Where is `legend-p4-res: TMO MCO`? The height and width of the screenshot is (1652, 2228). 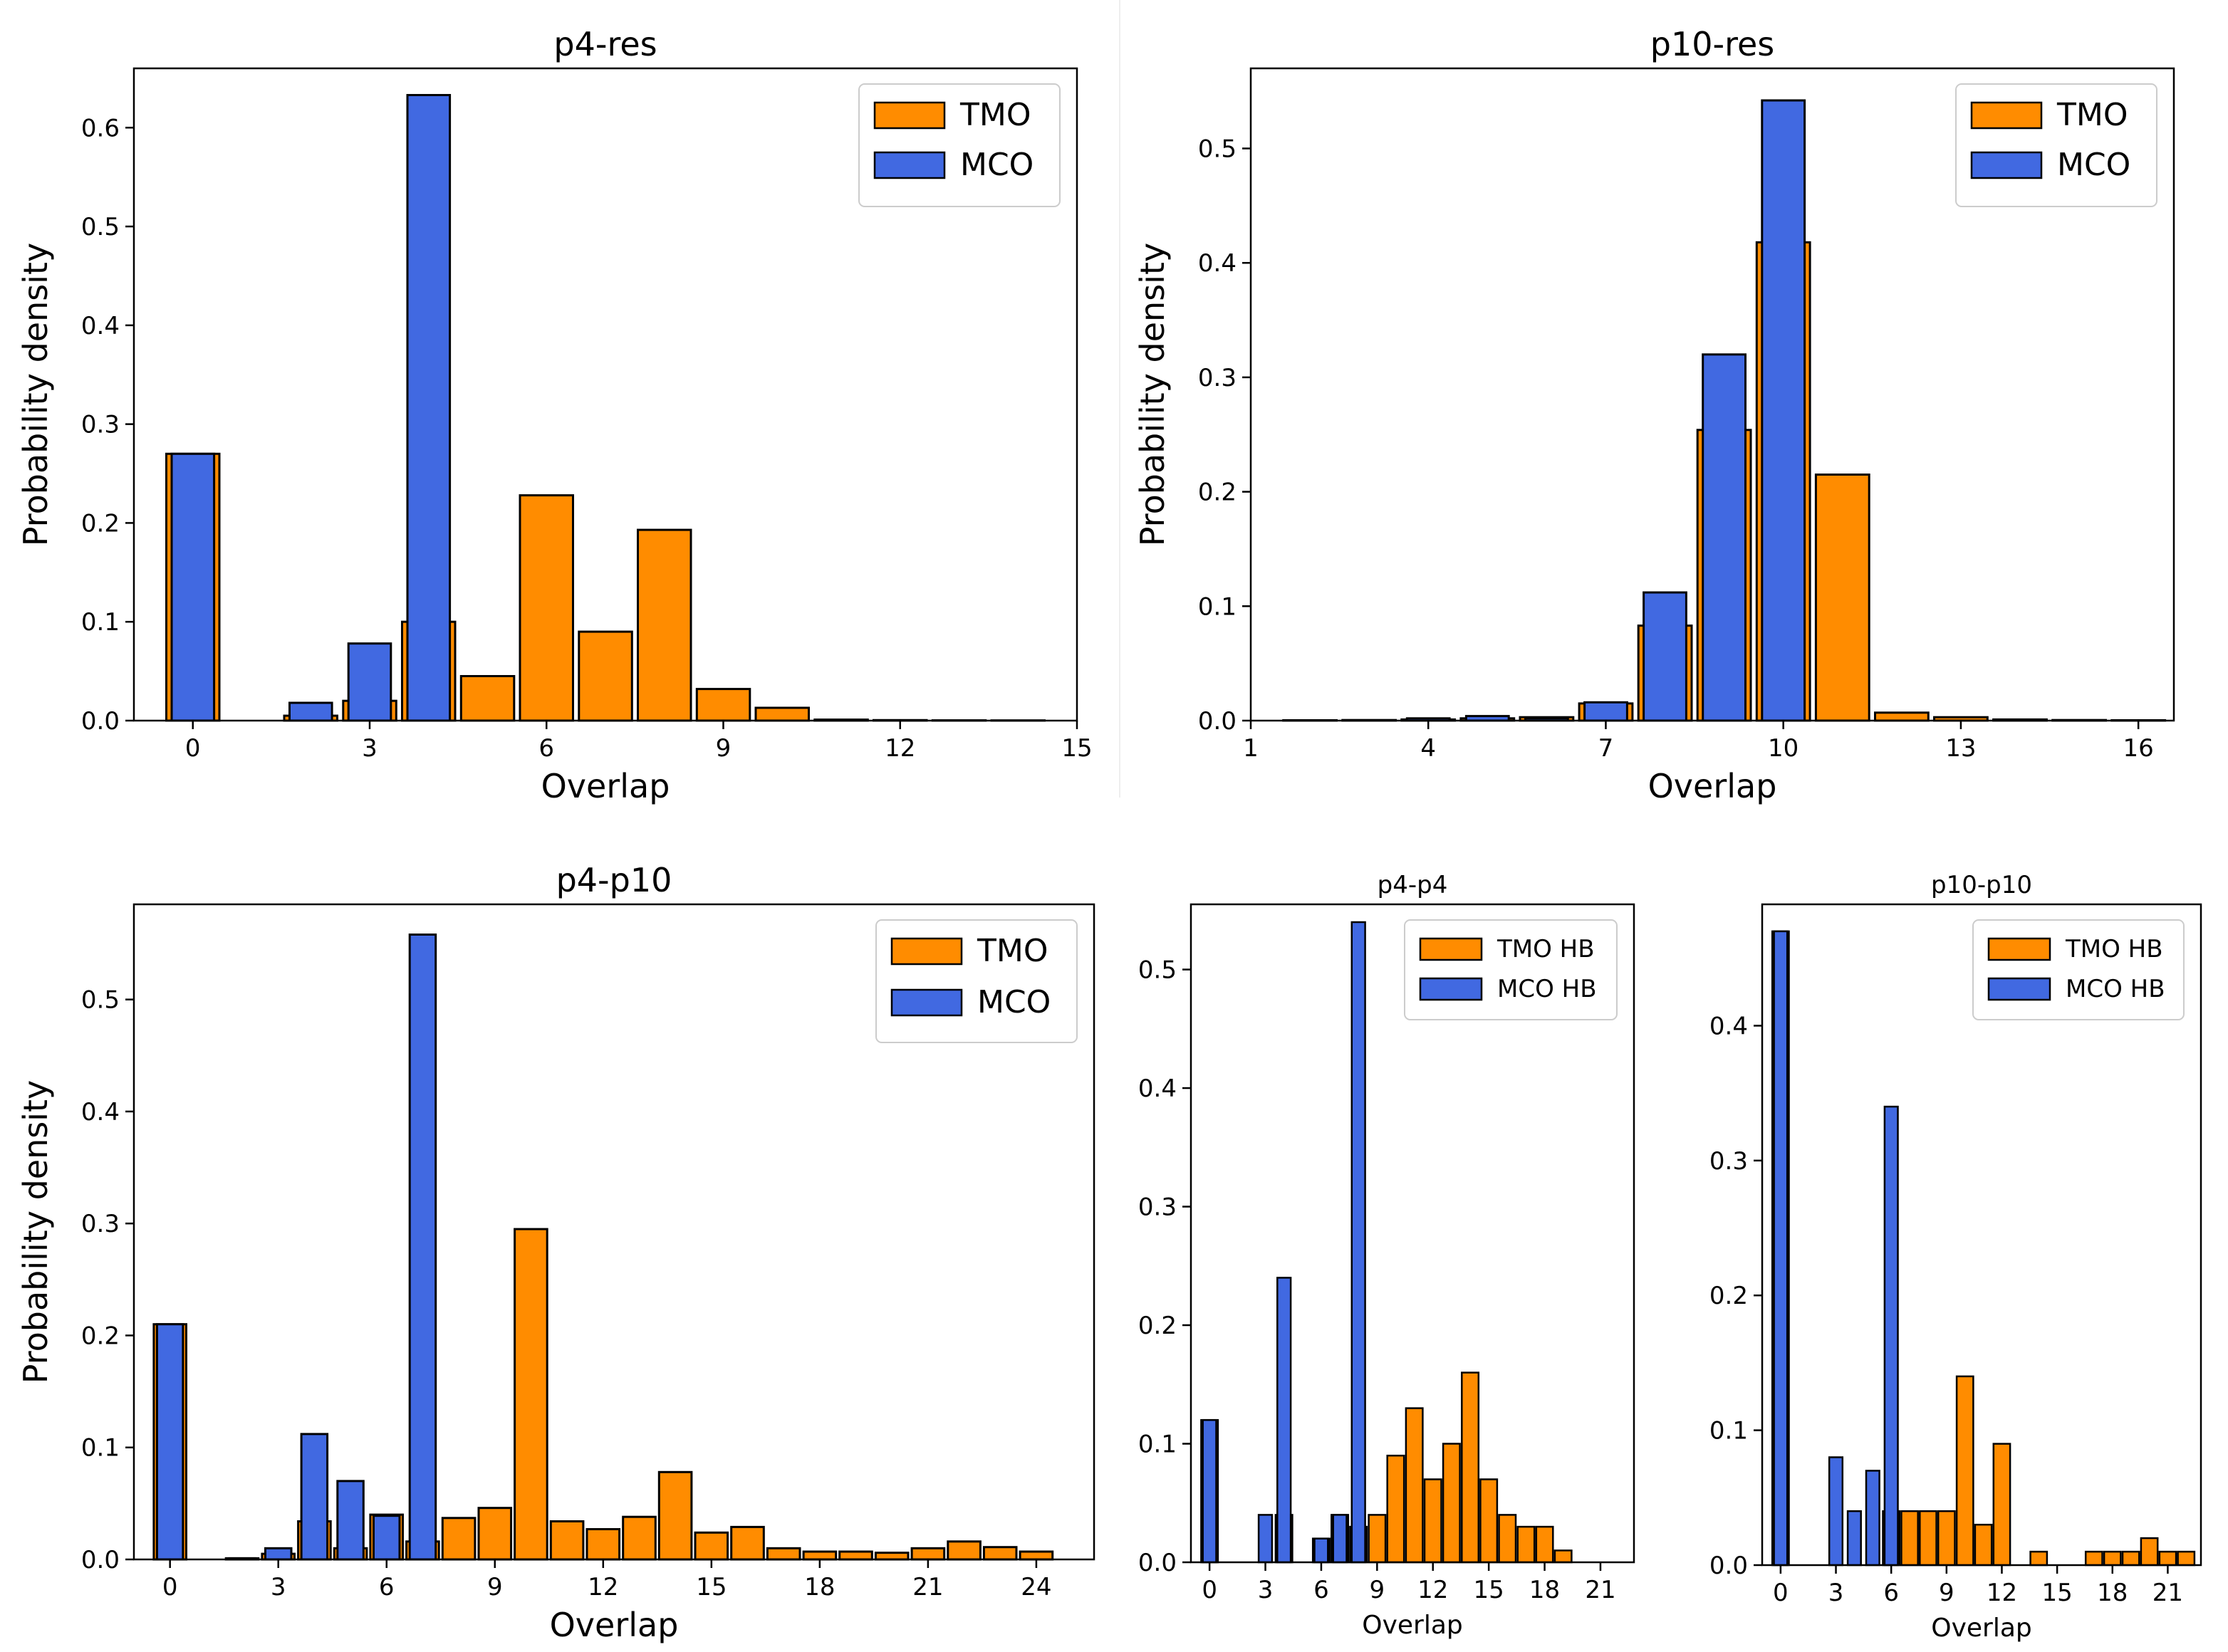
legend-p4-res: TMO MCO is located at coordinates (960, 145).